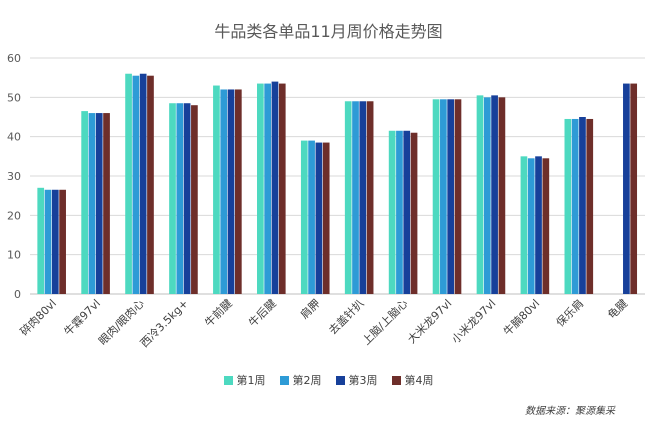 The width and height of the screenshot is (657, 427). What do you see at coordinates (363, 380) in the screenshot?
I see `legend-label: 第3周` at bounding box center [363, 380].